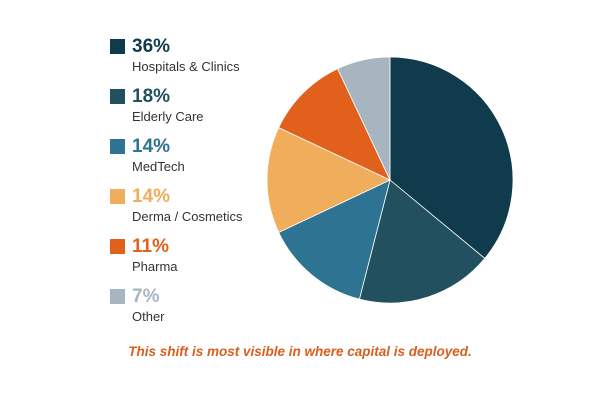 This screenshot has height=400, width=600. What do you see at coordinates (195, 262) in the screenshot?
I see `legend-item: 11% Pharma` at bounding box center [195, 262].